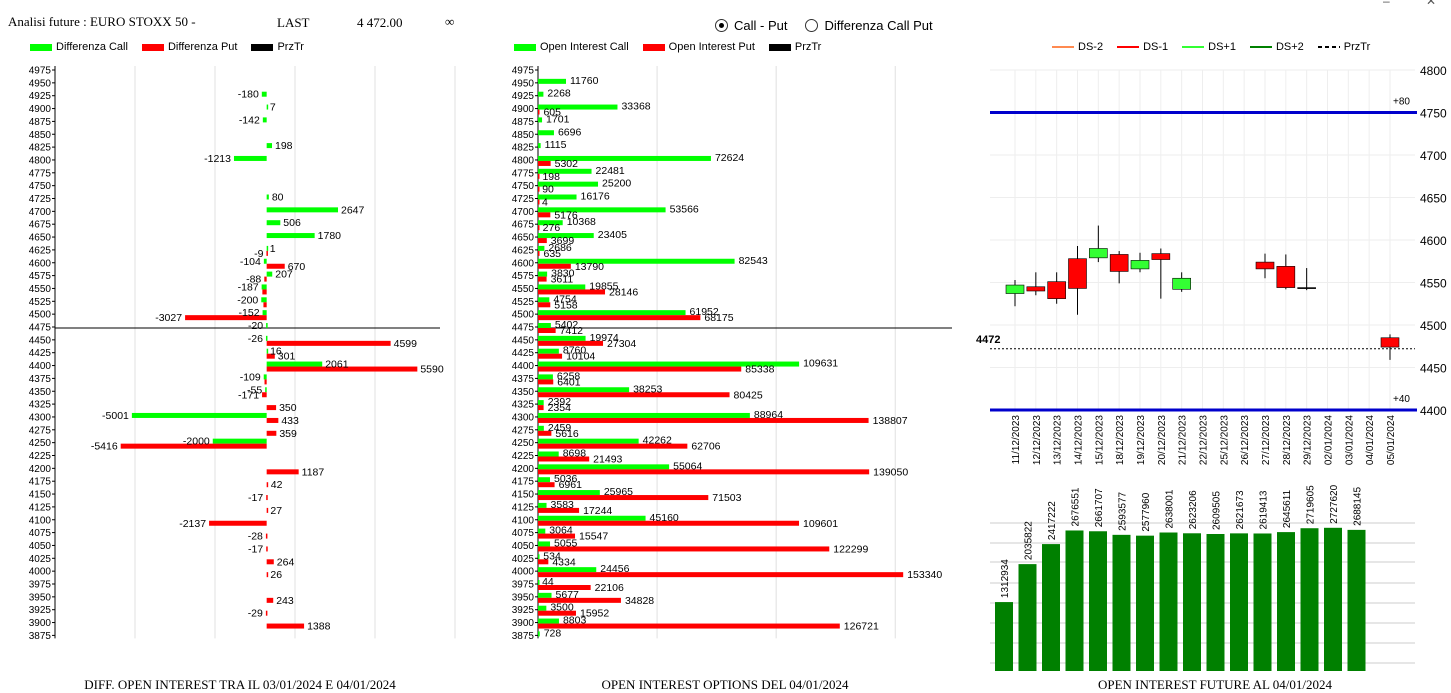  I want to click on y-tick-label: 4600, so click(523, 263).